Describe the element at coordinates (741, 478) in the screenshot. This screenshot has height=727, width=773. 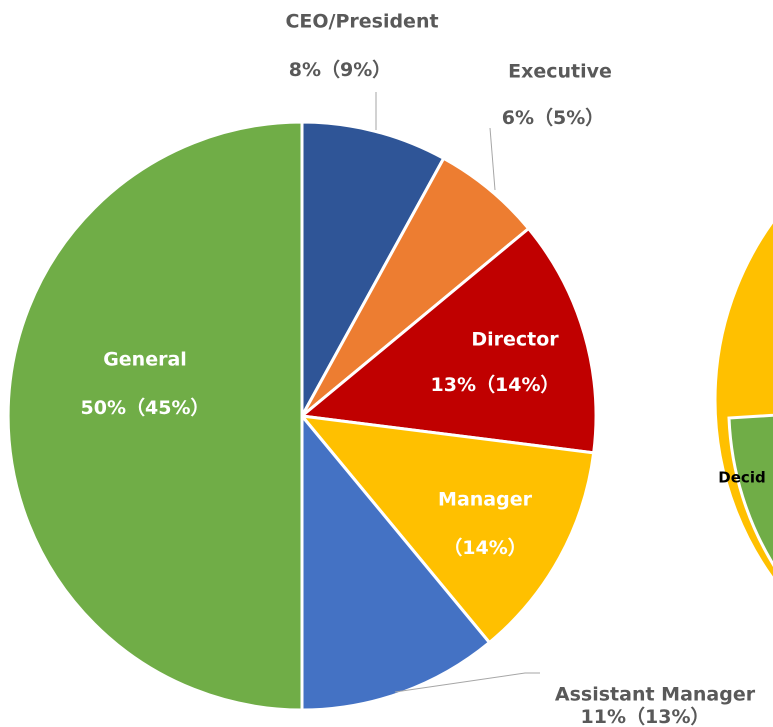
I see `fragment-label: Decid` at that location.